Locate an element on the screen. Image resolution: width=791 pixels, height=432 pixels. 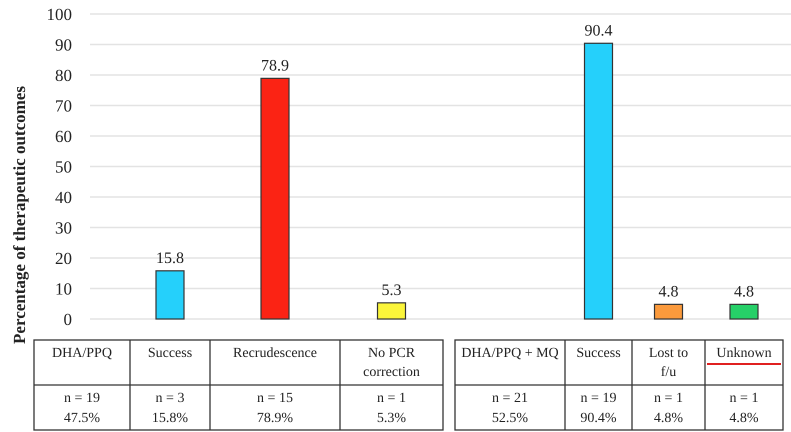
x-tick-label: Lost to f/u is located at coordinates (668, 363).